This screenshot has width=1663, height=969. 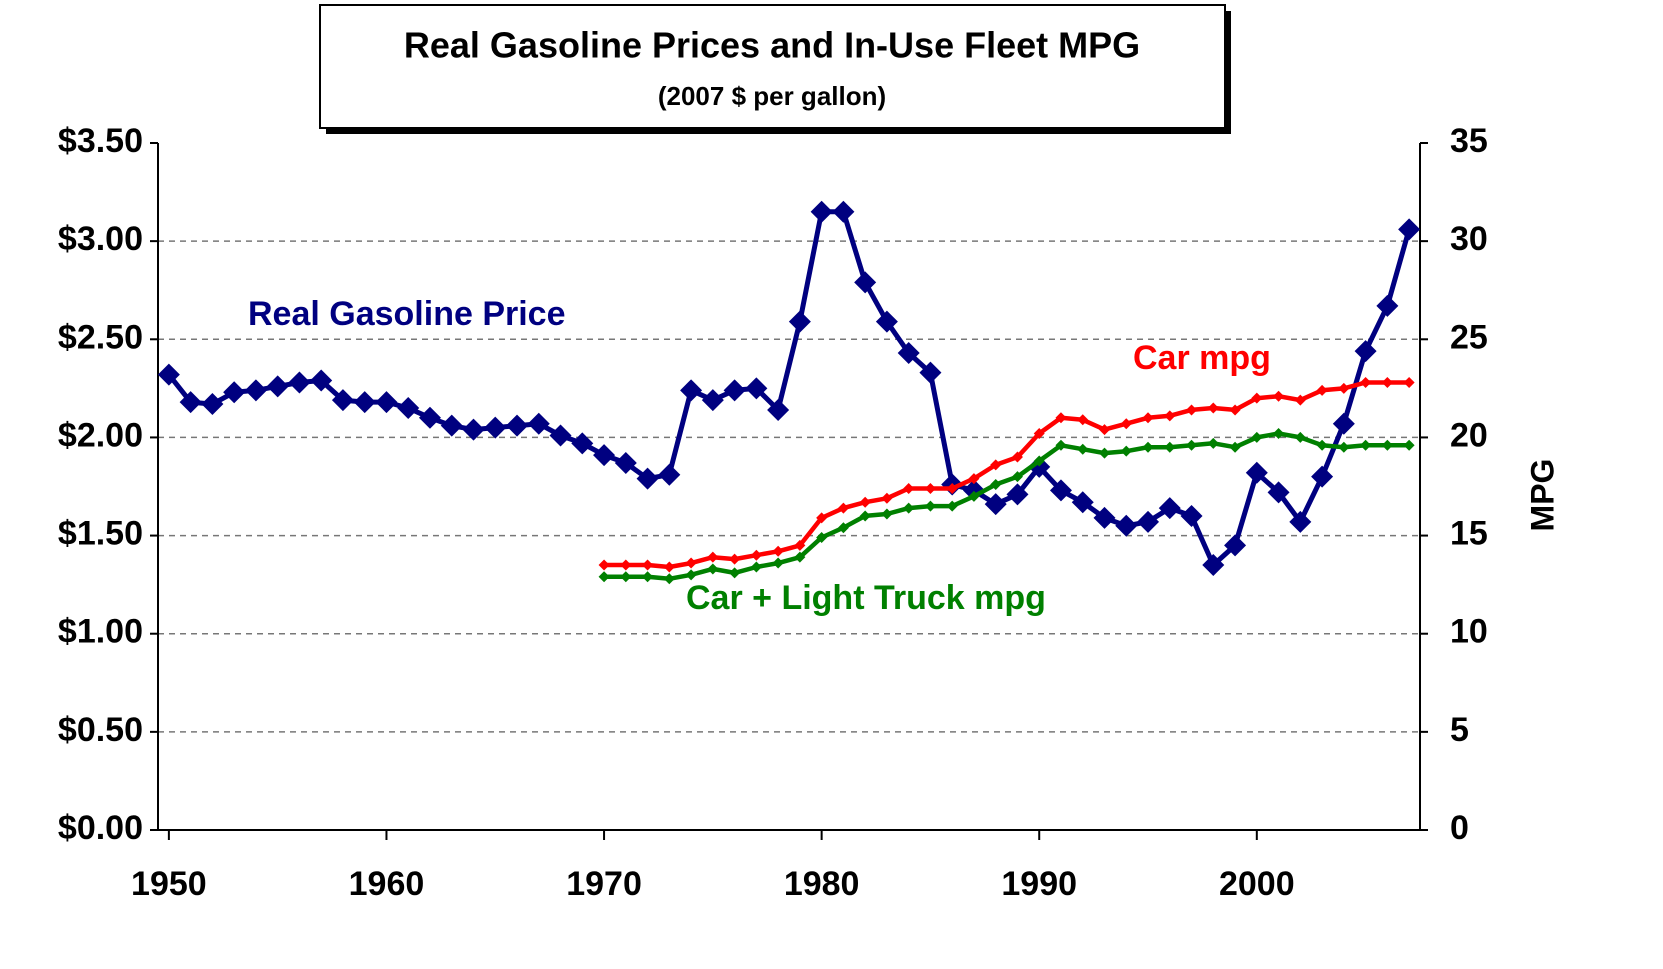 I want to click on series-label: Car mpg, so click(x=1202, y=358).